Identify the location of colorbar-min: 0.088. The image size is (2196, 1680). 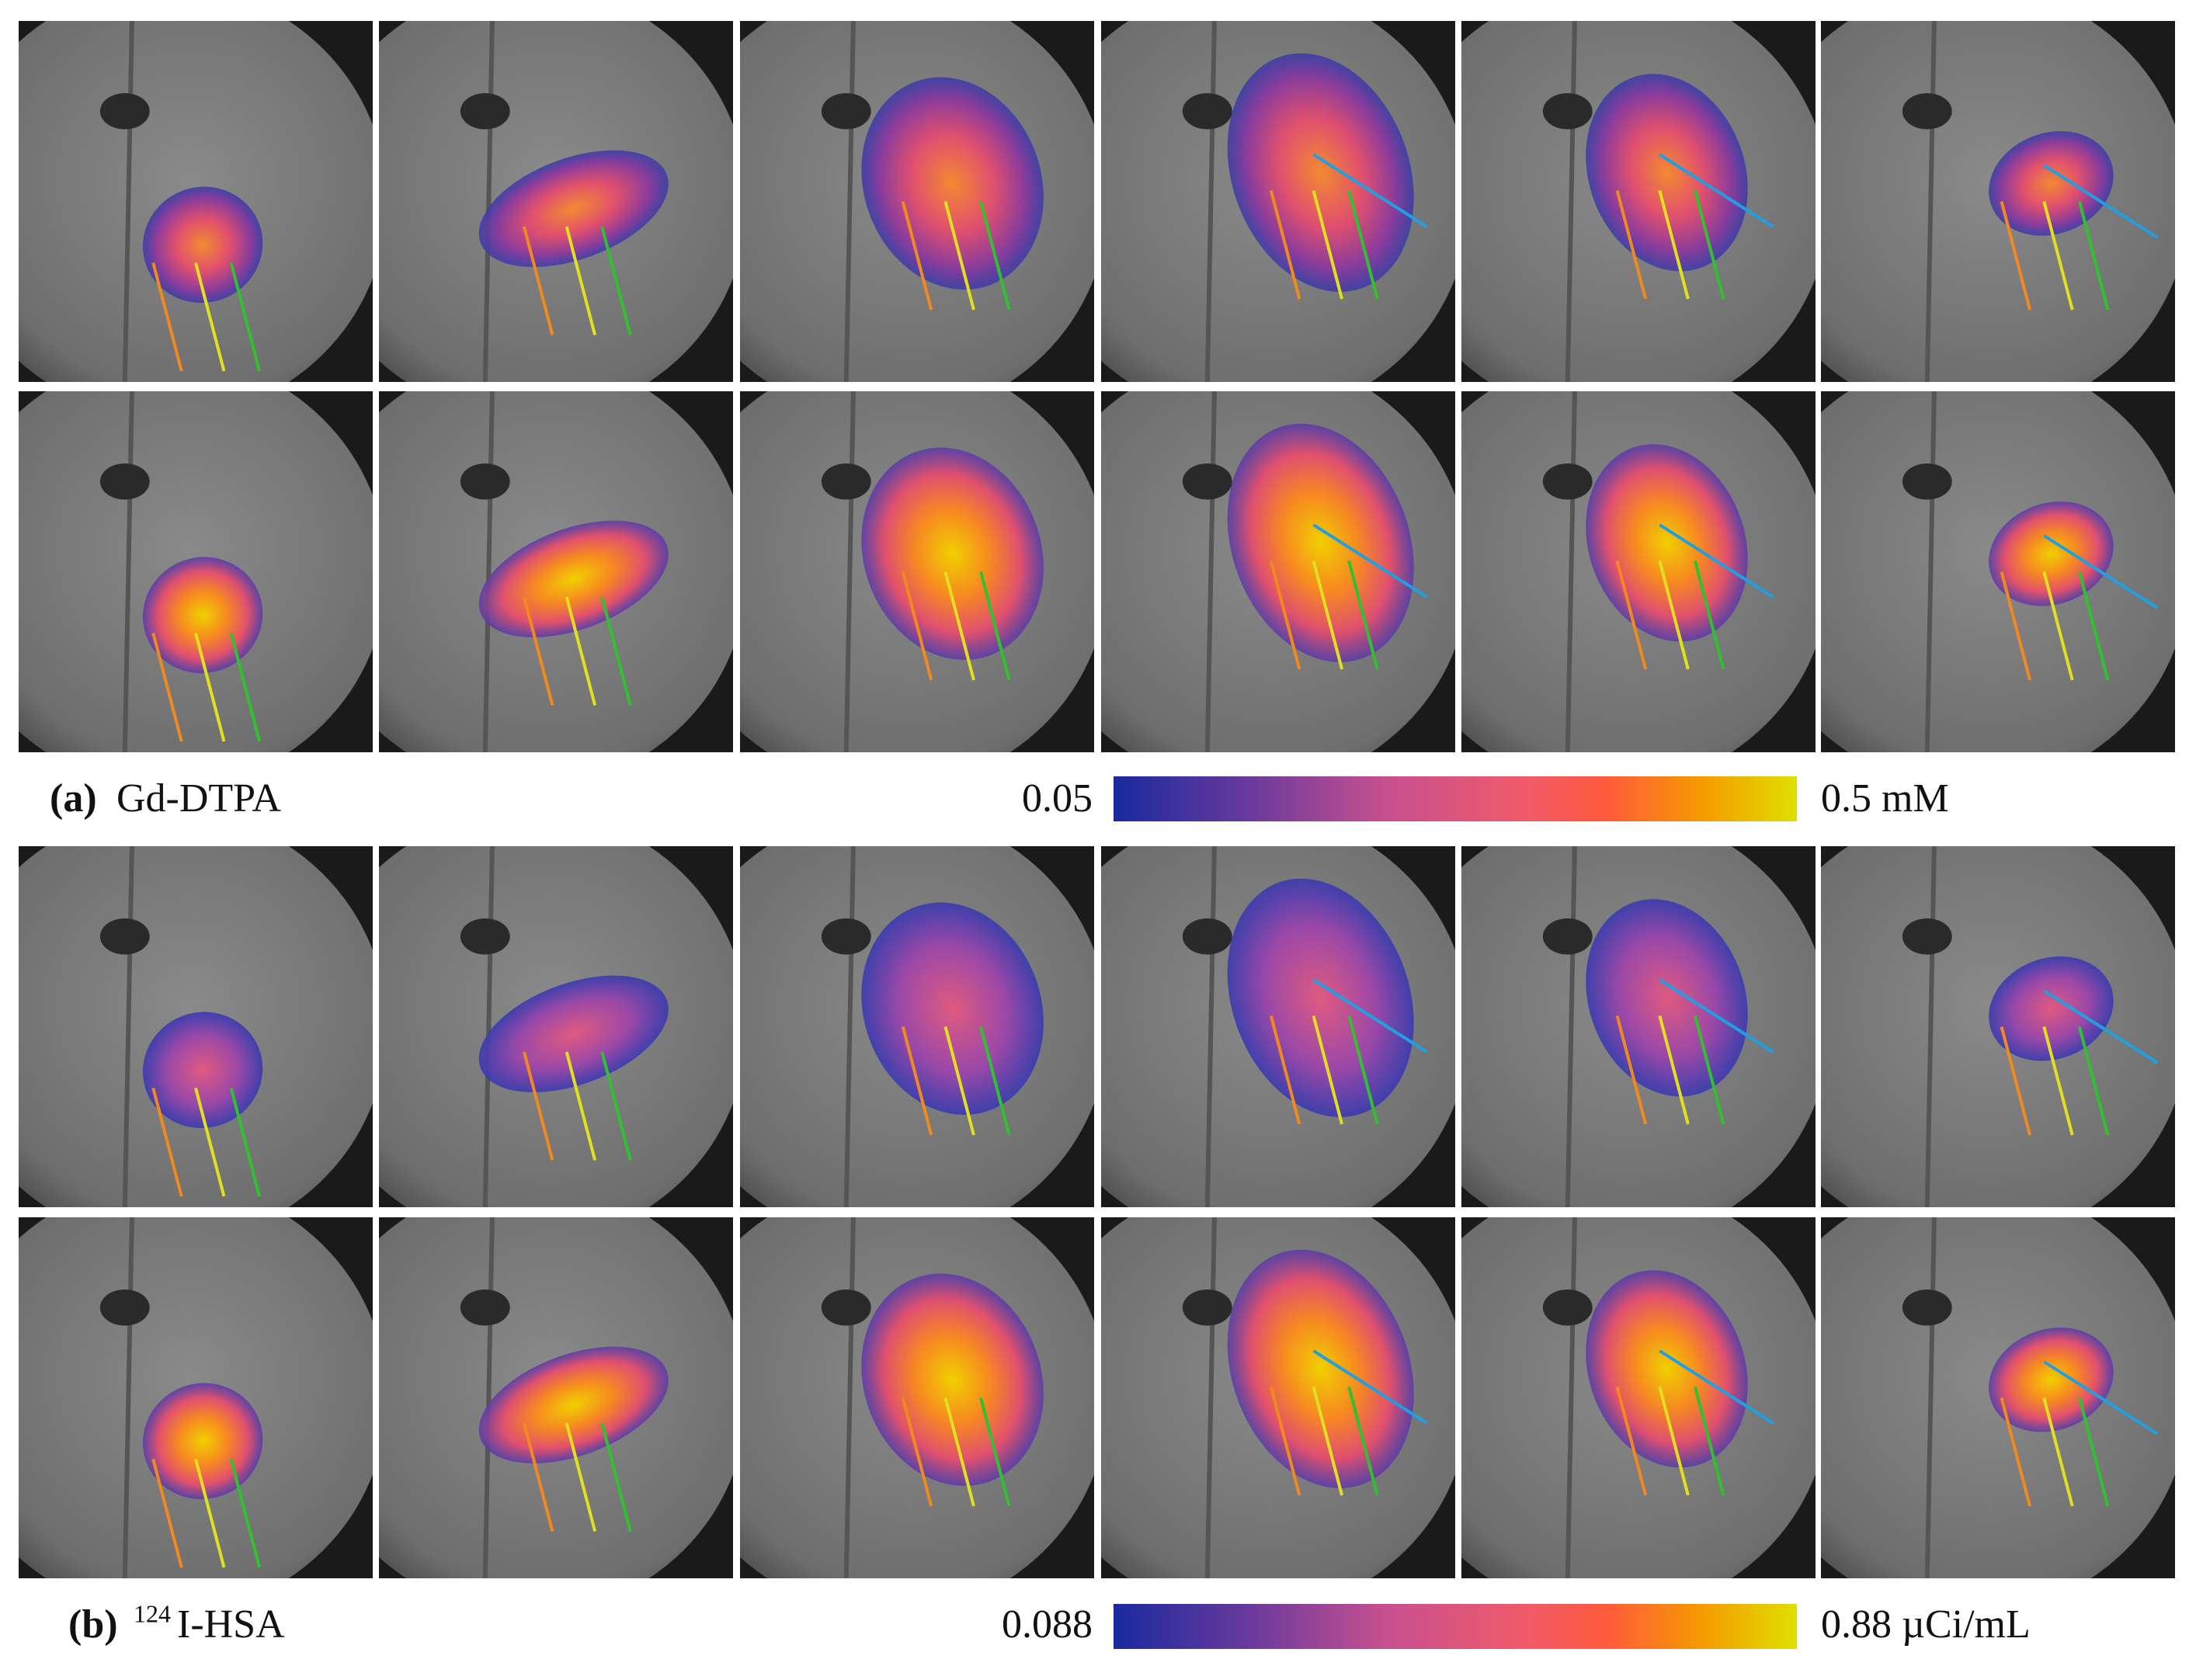
(1047, 1625).